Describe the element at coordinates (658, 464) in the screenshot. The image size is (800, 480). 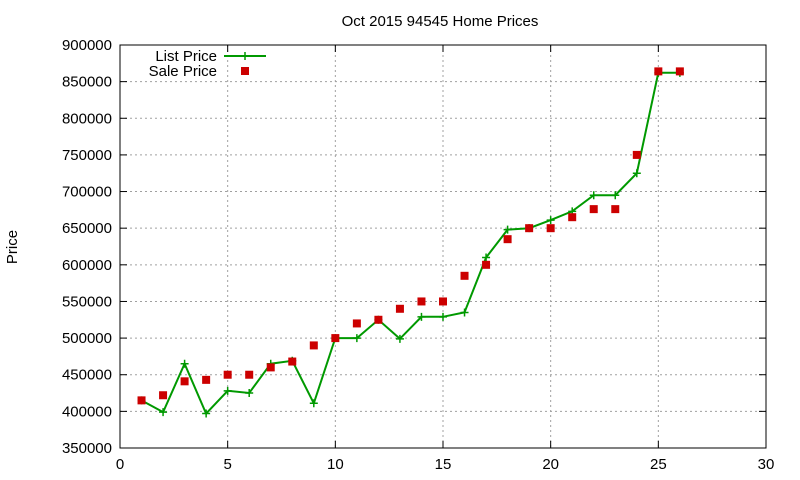
I see `x-tick-label: 25` at that location.